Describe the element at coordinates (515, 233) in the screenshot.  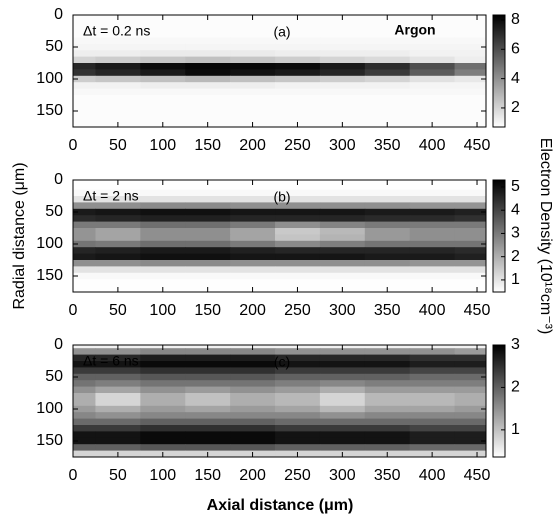
I see `colorbar-tick-label: 3` at that location.